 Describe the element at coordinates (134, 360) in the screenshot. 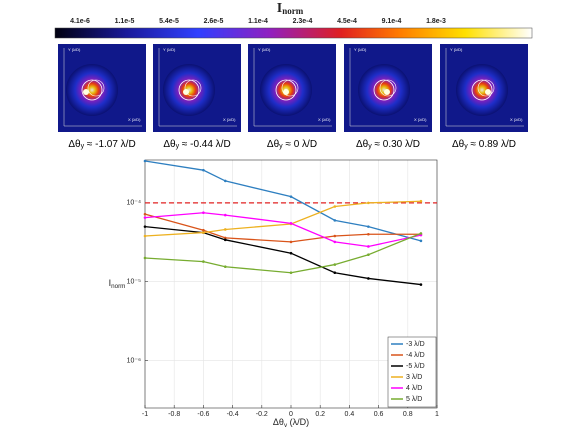

I see `y-tick-label: 10⁻⁶` at that location.